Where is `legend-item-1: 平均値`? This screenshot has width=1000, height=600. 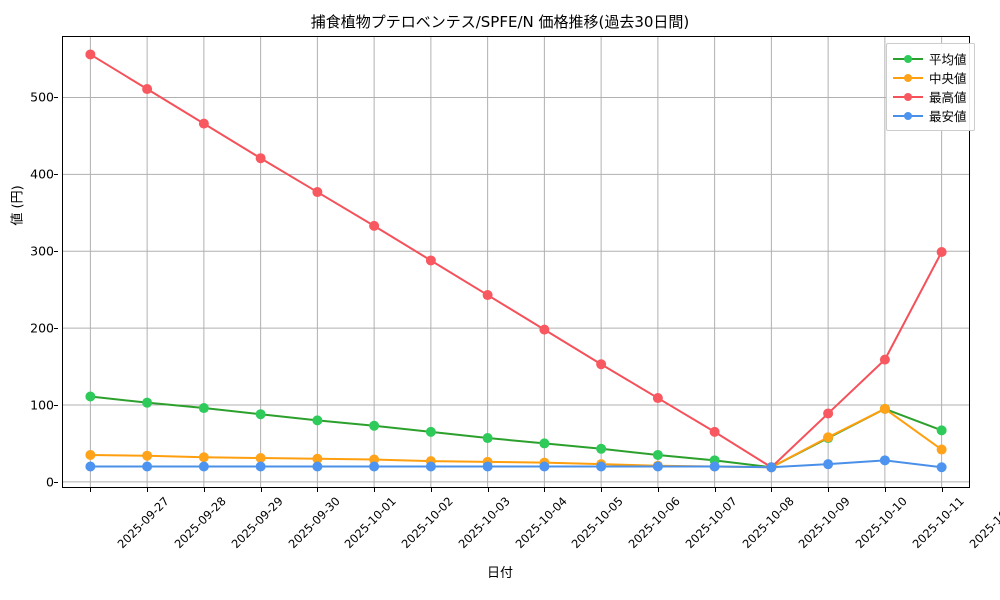 legend-item-1: 平均値 is located at coordinates (930, 58).